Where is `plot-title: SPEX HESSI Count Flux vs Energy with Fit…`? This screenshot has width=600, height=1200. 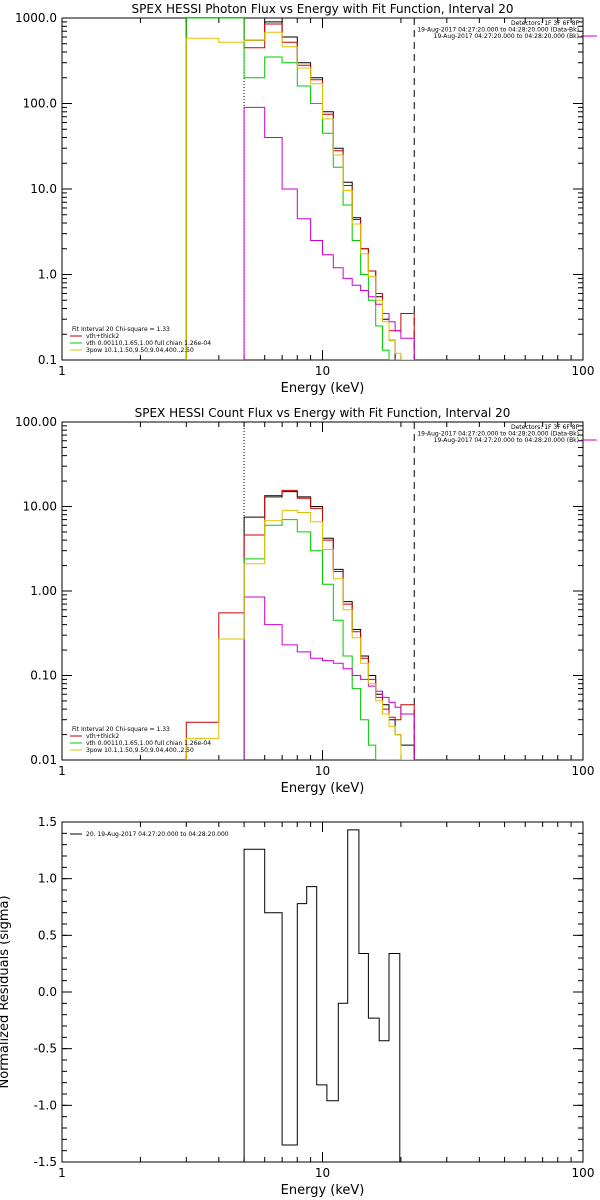
plot-title: SPEX HESSI Count Flux vs Energy with Fit… is located at coordinates (323, 413).